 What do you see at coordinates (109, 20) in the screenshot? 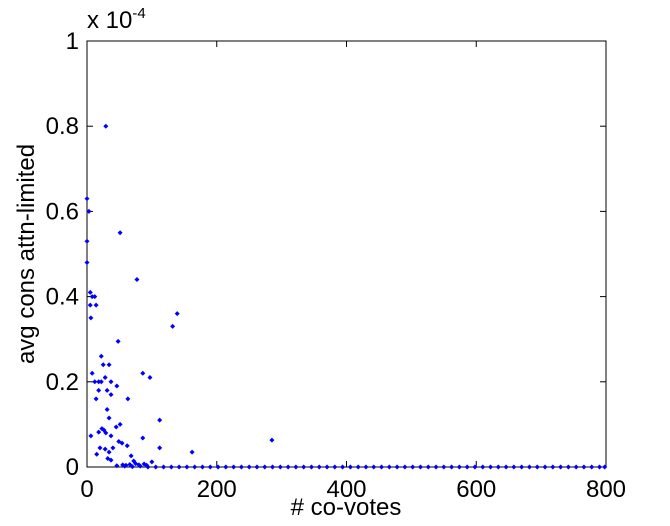
I see `y-scale-base: x 10` at bounding box center [109, 20].